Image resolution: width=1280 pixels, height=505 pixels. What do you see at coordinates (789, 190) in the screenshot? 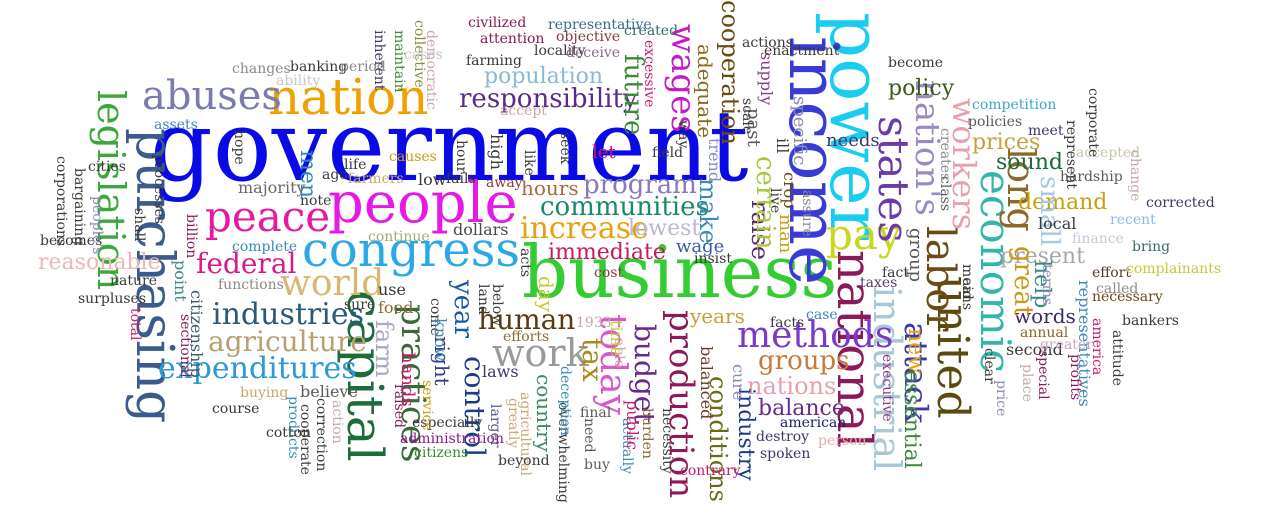
I see `word-crop: crop` at bounding box center [789, 190].